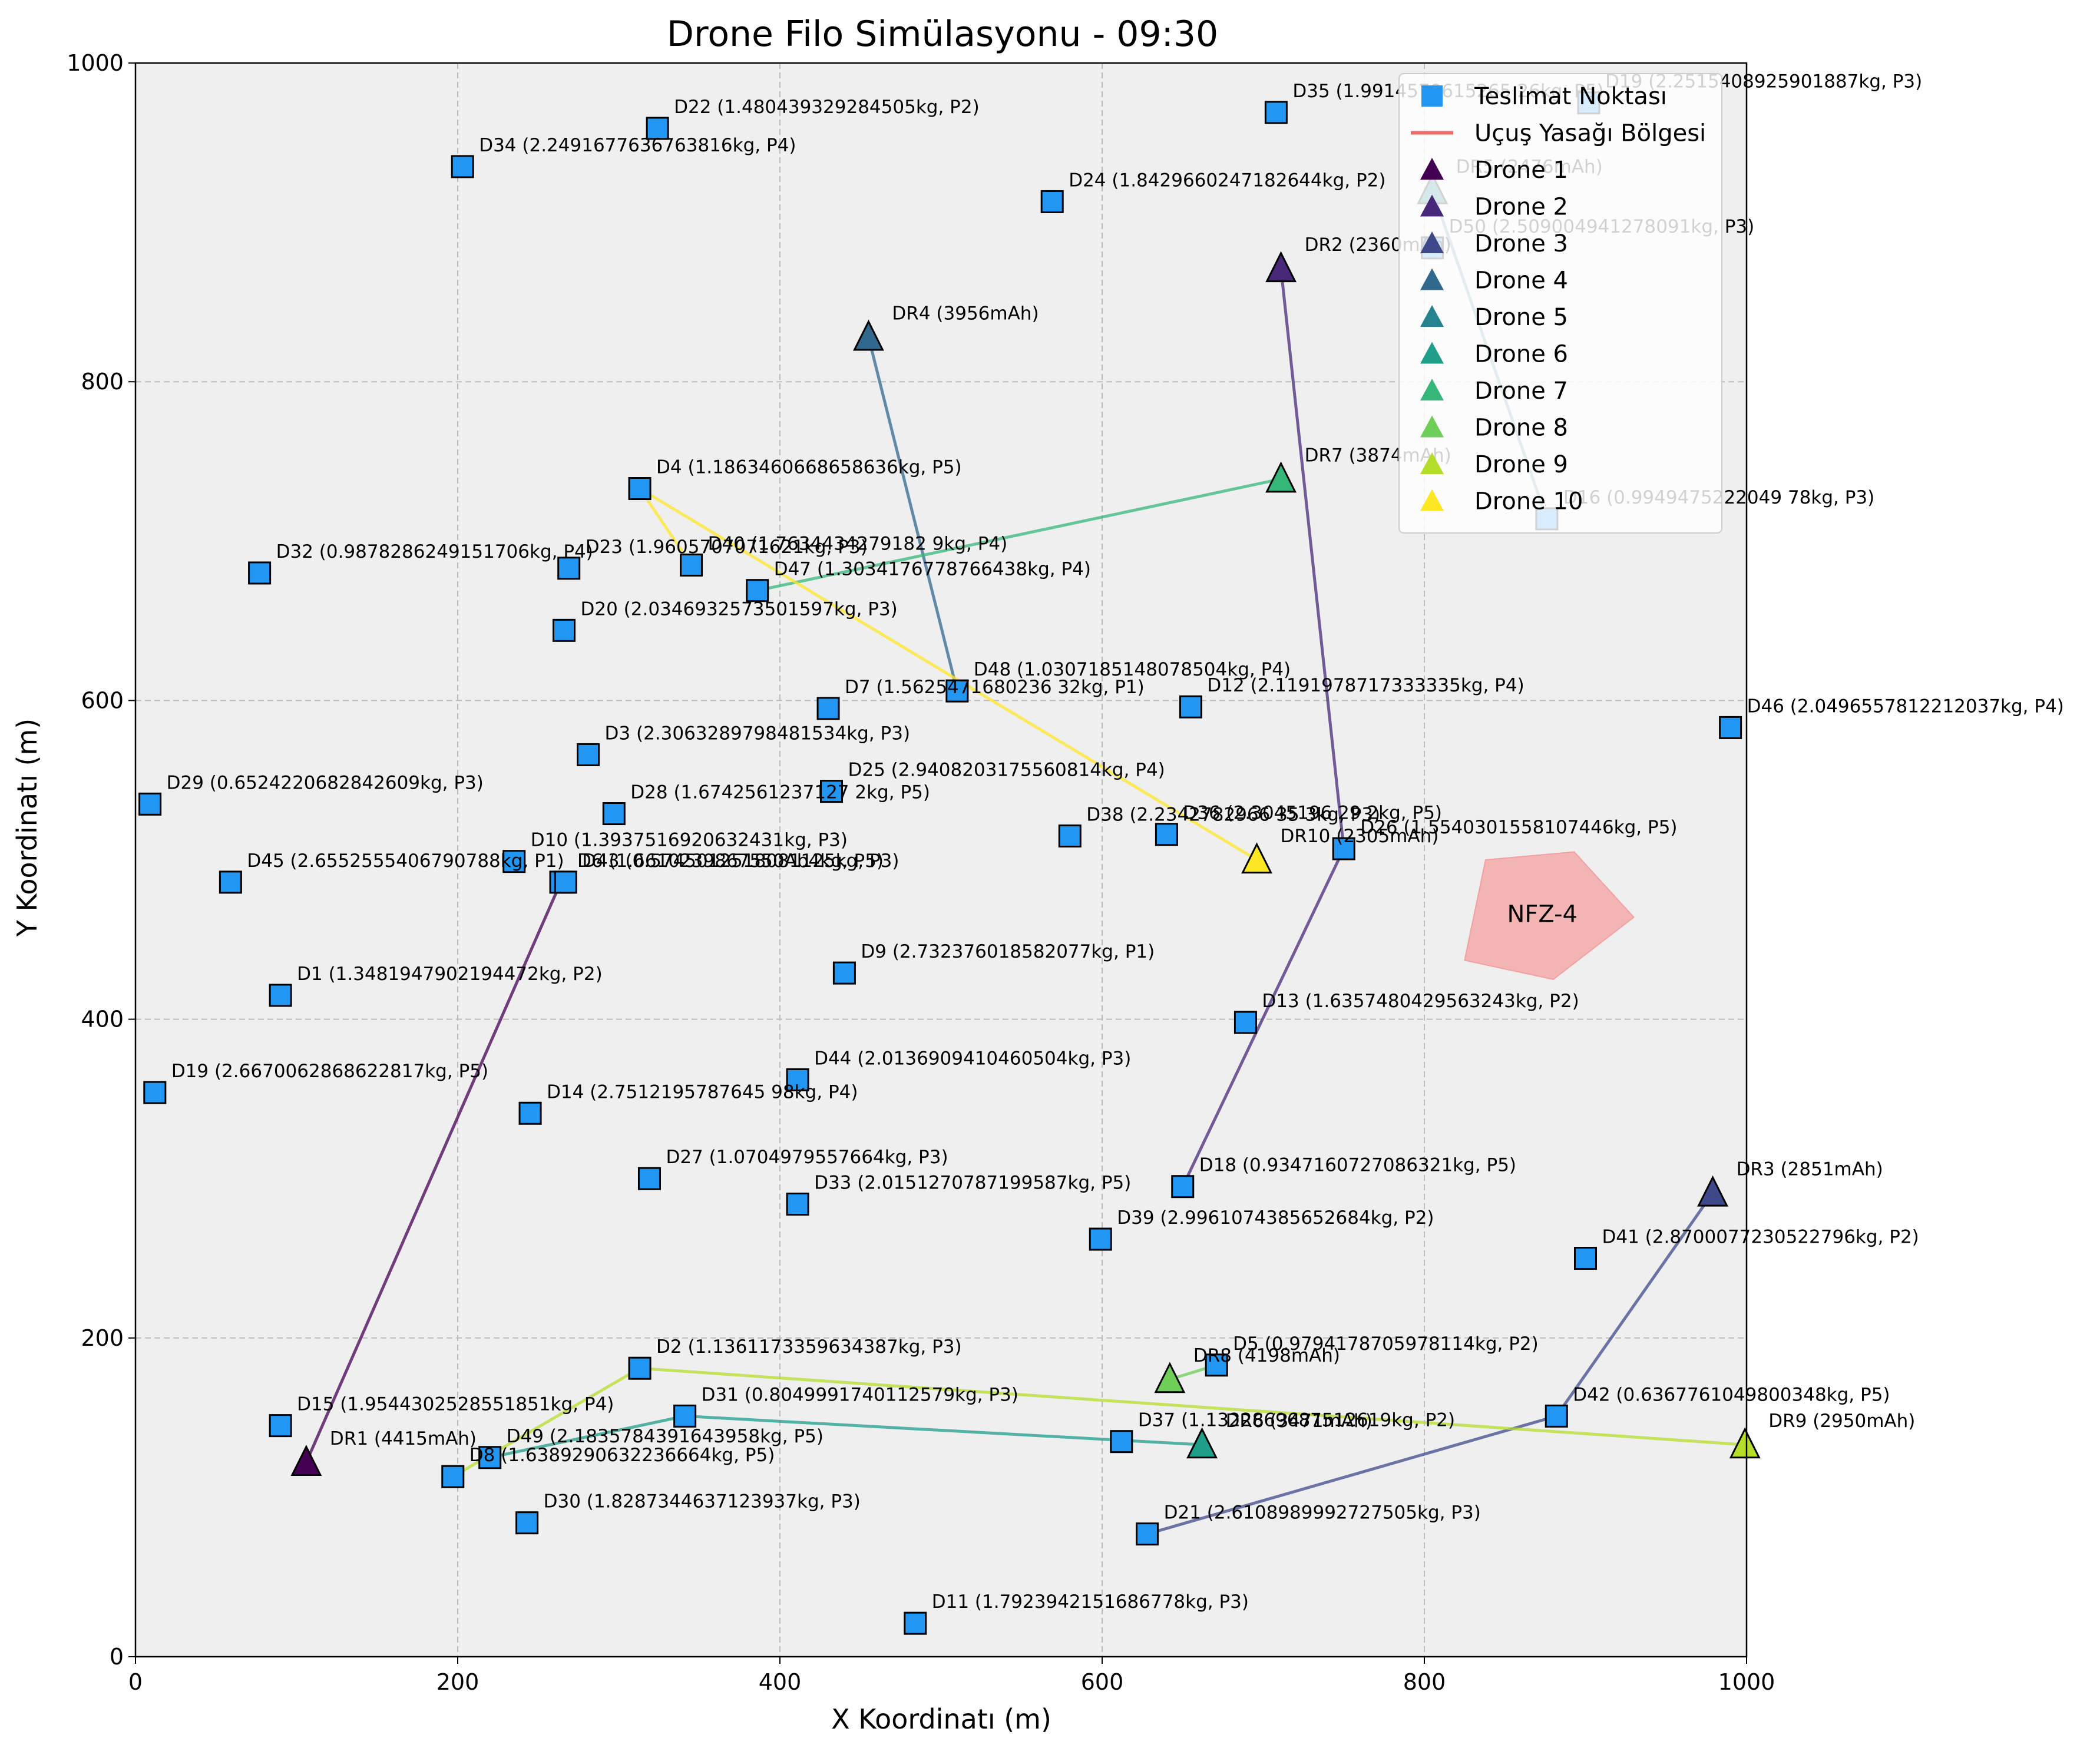 This screenshot has width=2100, height=1748. What do you see at coordinates (860, 1394) in the screenshot?
I see `delivery-label: D31 (0.8049991740112579kg, P3)` at bounding box center [860, 1394].